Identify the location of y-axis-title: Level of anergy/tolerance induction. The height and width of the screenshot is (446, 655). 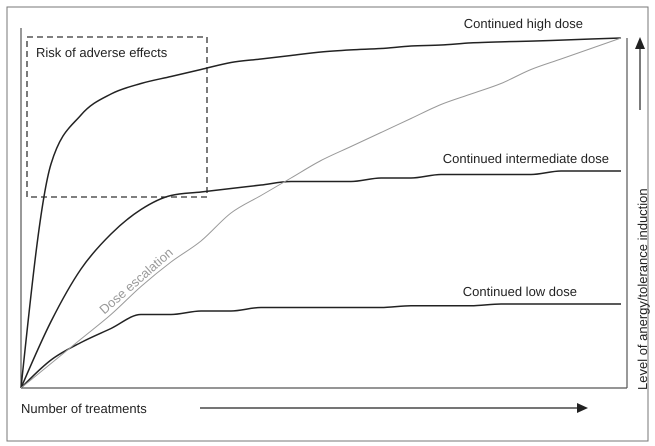
(642, 289).